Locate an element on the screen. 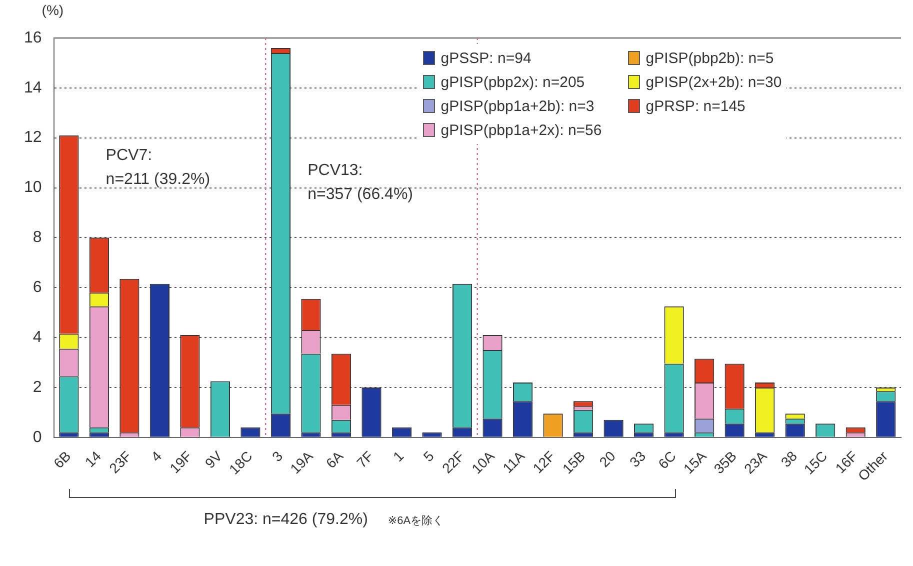 This screenshot has height=566, width=913. legend-label: gPSSP: n=94 is located at coordinates (486, 58).